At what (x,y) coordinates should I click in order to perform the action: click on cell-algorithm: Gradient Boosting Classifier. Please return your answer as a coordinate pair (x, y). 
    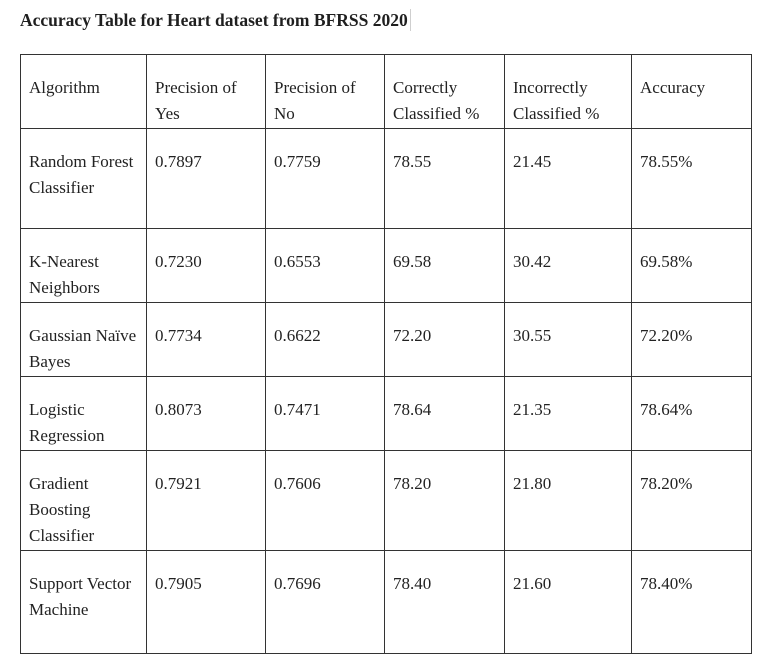
    Looking at the image, I should click on (83, 500).